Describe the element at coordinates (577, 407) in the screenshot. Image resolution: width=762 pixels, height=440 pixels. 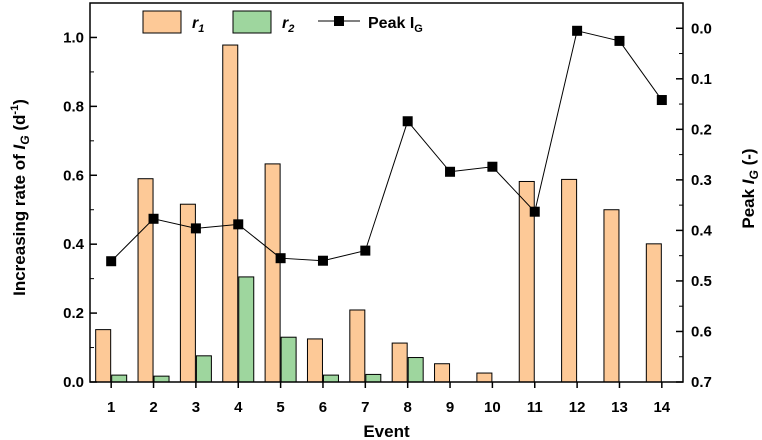
I see `x-tick-label: 12` at that location.